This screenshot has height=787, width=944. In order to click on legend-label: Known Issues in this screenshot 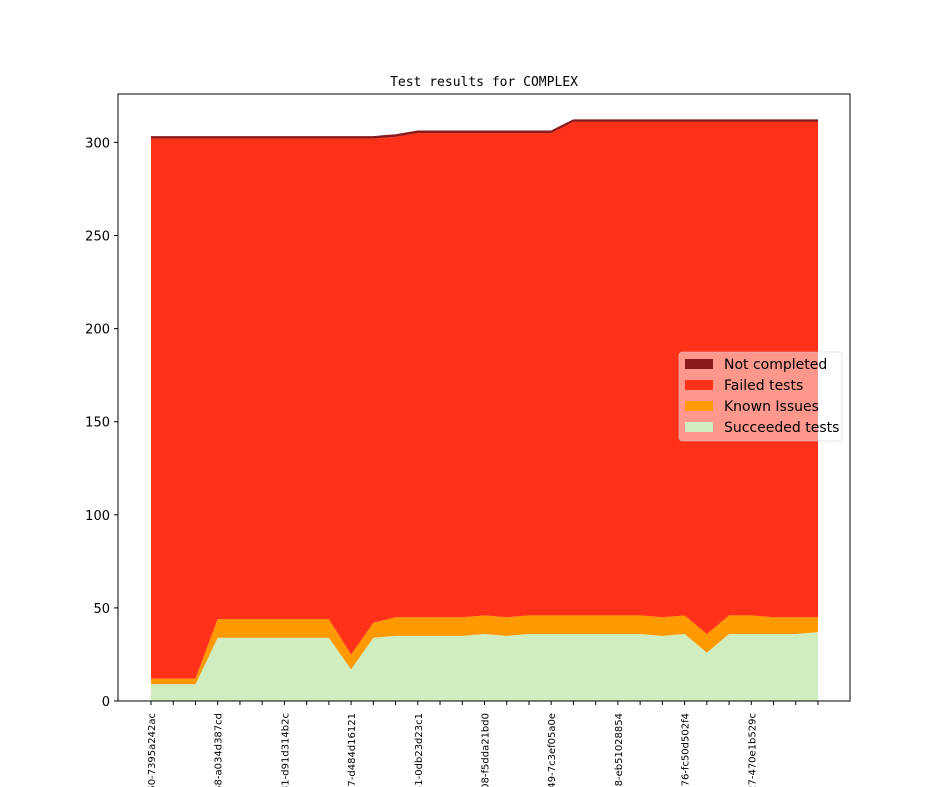, I will do `click(771, 407)`.